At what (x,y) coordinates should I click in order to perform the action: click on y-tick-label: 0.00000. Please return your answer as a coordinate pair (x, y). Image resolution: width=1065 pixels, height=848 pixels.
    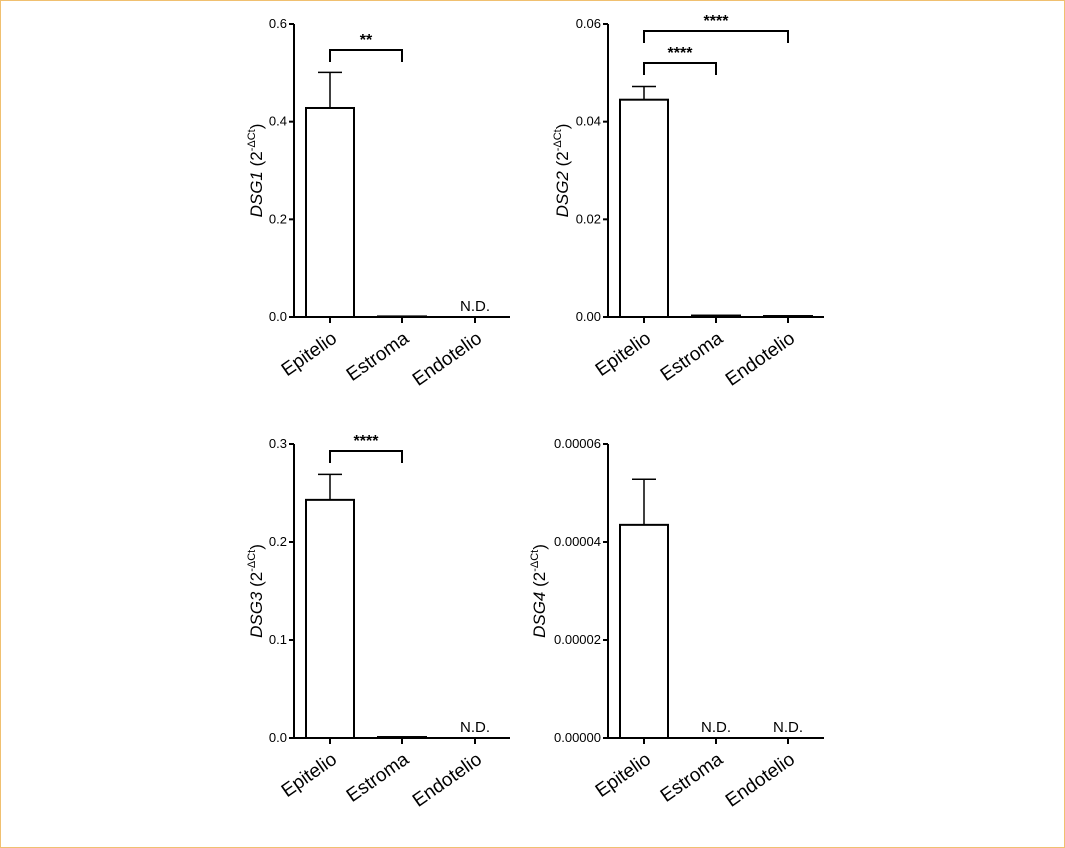
    Looking at the image, I should click on (577, 737).